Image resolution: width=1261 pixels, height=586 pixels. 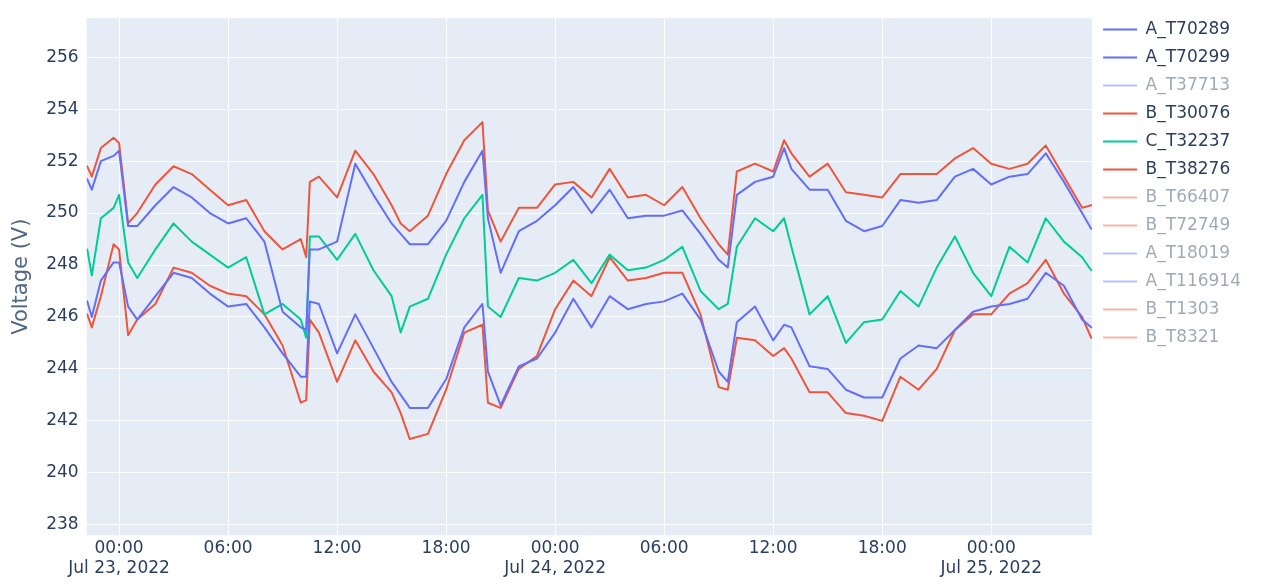 What do you see at coordinates (62, 471) in the screenshot?
I see `y-tick-label: 240` at bounding box center [62, 471].